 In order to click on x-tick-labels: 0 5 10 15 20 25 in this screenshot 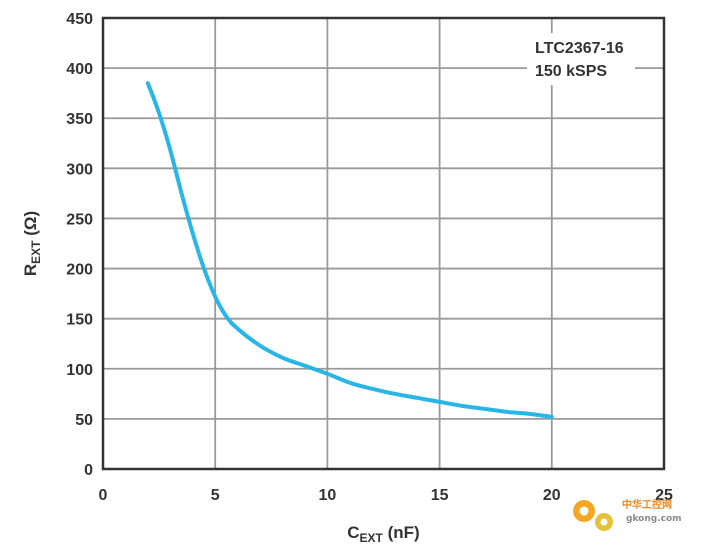, I will do `click(386, 495)`.